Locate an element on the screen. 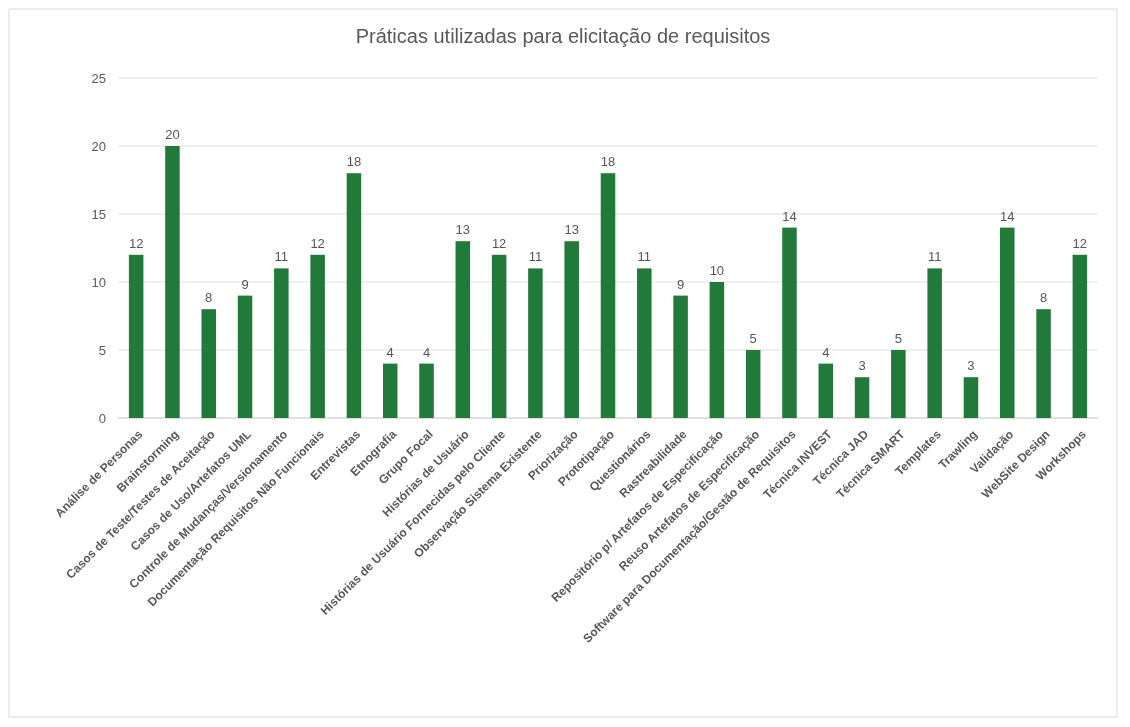 The height and width of the screenshot is (727, 1130). y-tick-label: 10 is located at coordinates (98, 282).